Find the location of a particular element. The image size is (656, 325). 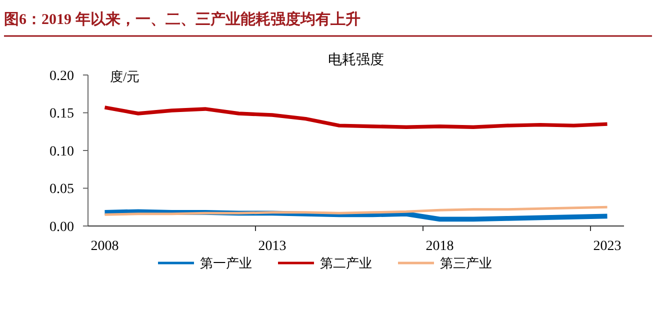

x-tick-label: 2008 is located at coordinates (104, 246).